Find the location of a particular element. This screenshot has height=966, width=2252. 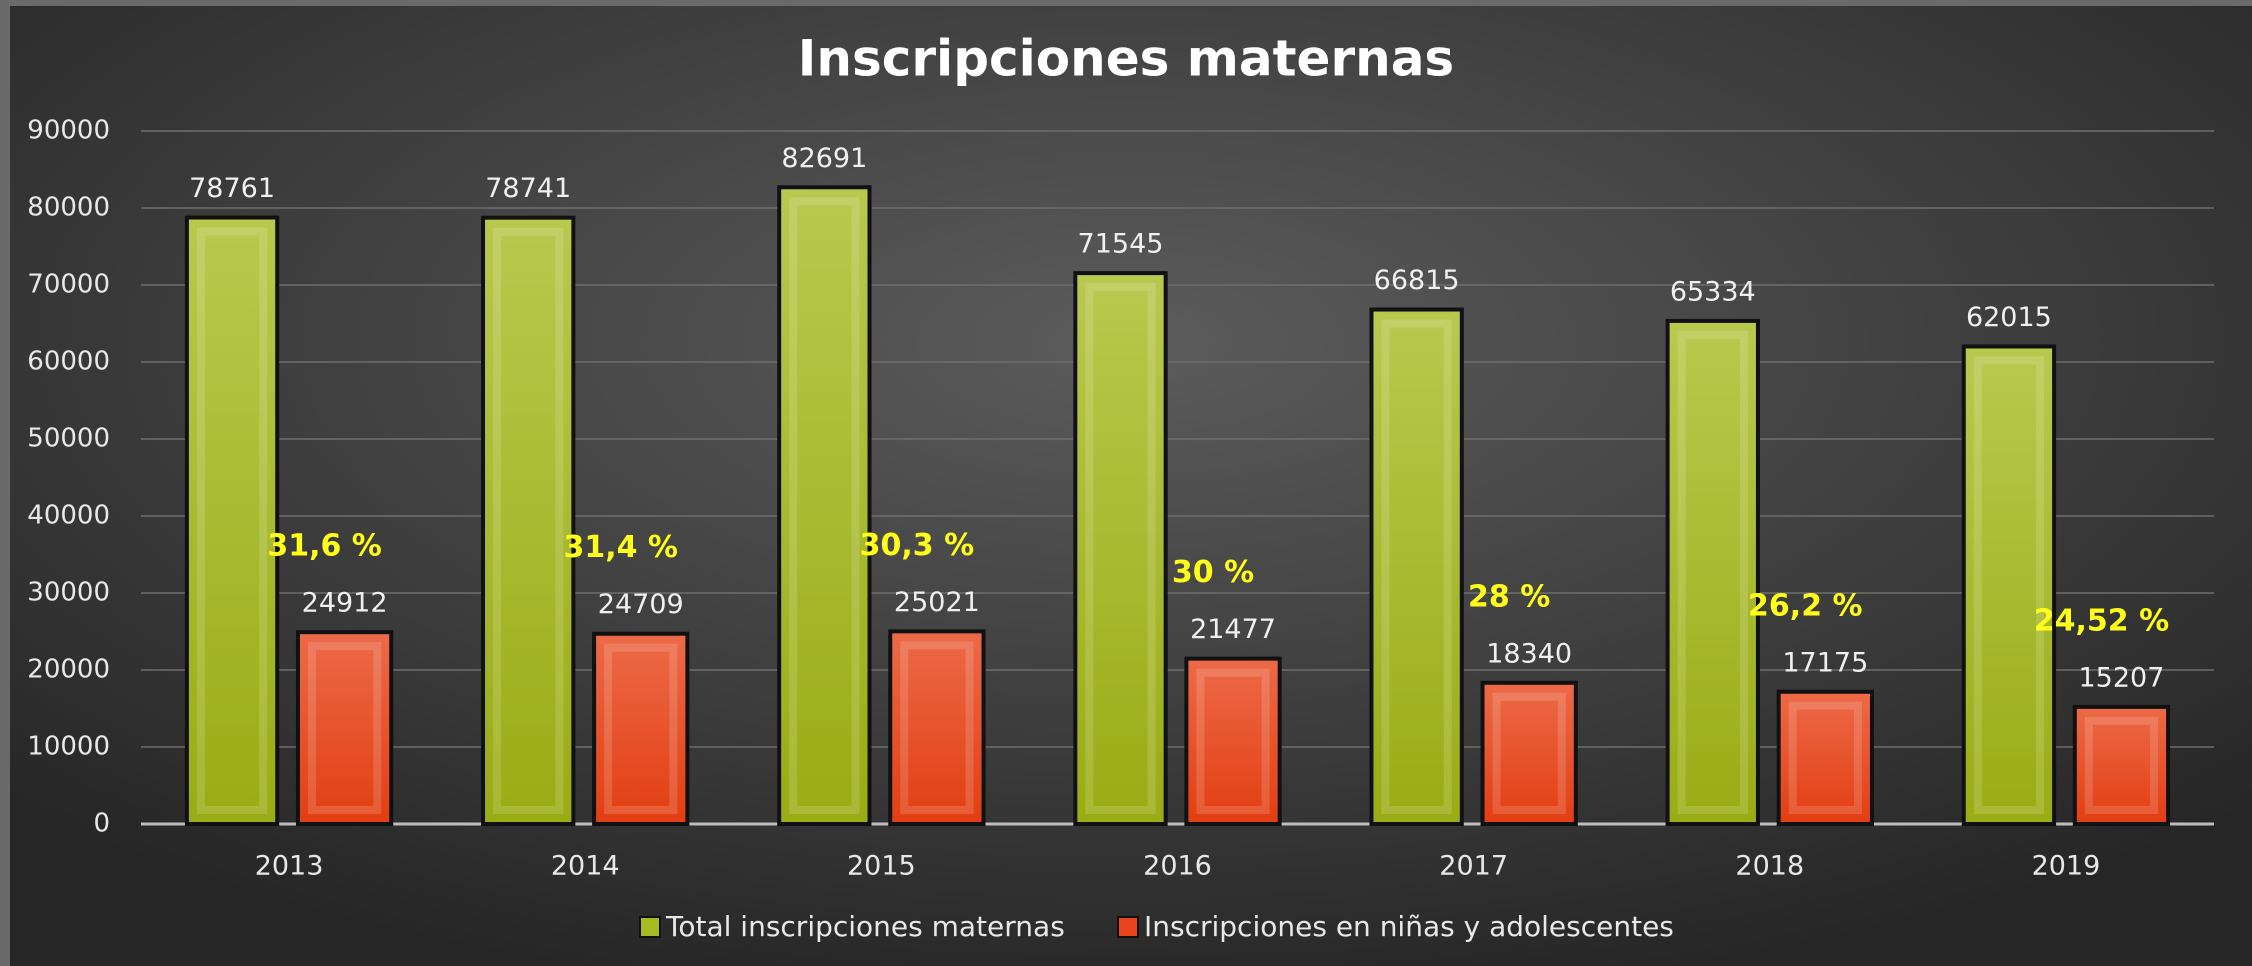

x-tick-label: 2013 is located at coordinates (289, 866).